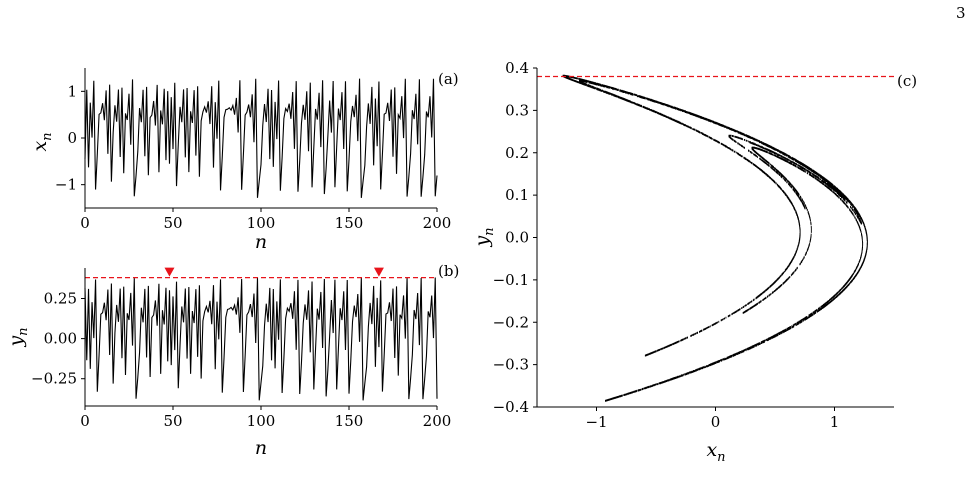 Image resolution: width=977 pixels, height=497 pixels. Describe the element at coordinates (54, 379) in the screenshot. I see `y-tick-label: −0.25` at that location.